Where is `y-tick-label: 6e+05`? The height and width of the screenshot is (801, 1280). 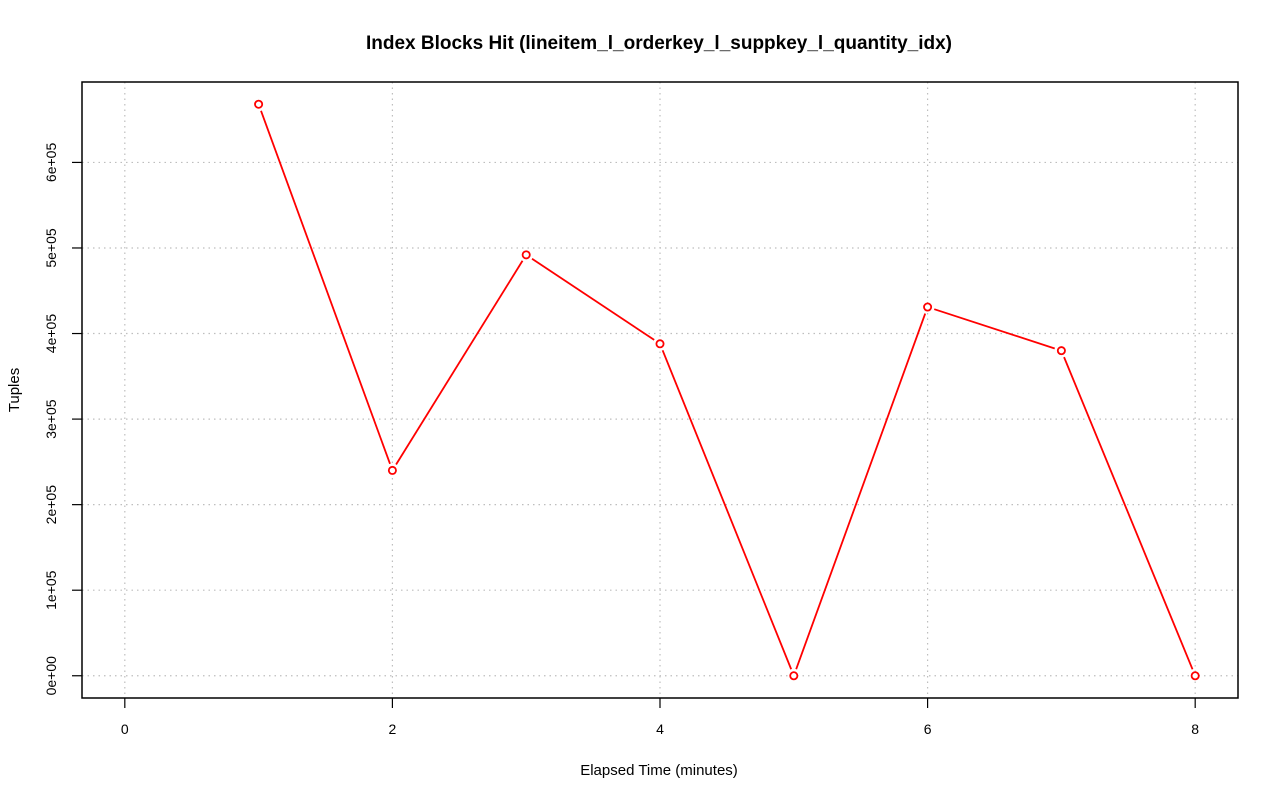 y-tick-label: 6e+05 is located at coordinates (51, 163).